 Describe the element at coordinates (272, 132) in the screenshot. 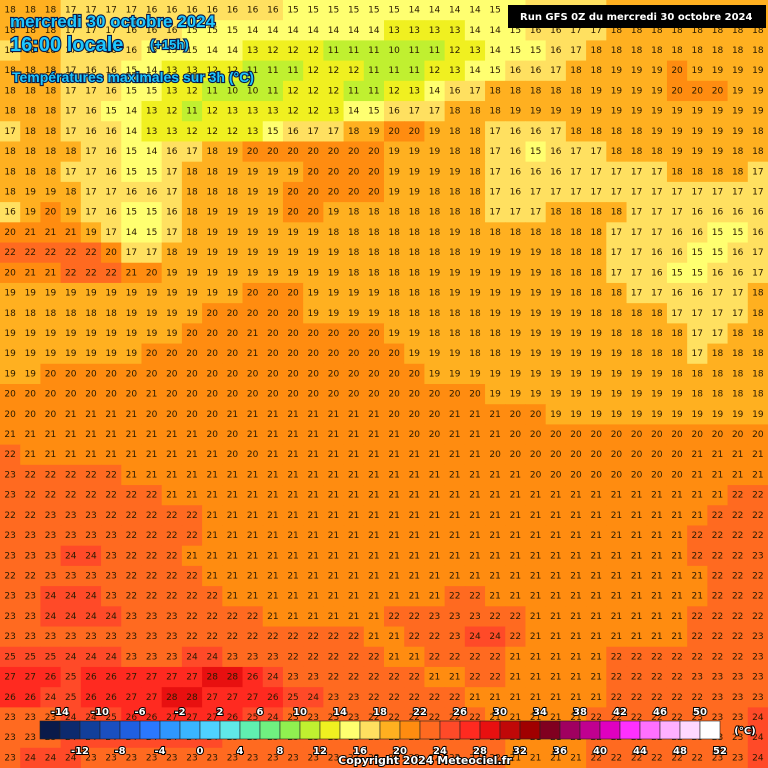

I see `temp-value: 15` at that location.